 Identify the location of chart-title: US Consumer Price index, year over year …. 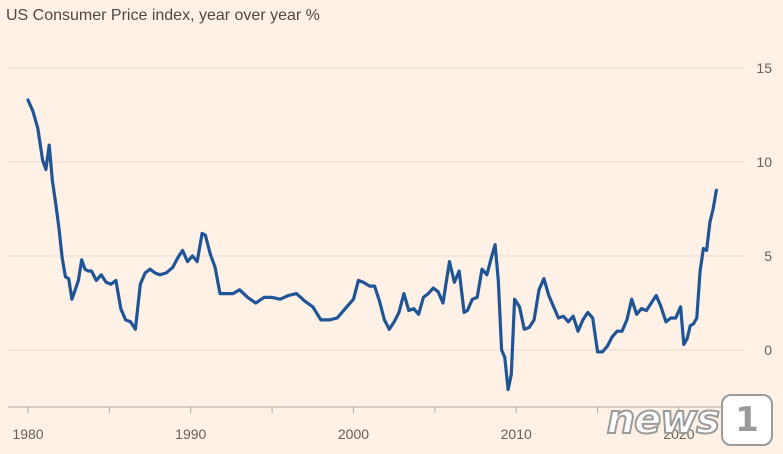
(163, 15).